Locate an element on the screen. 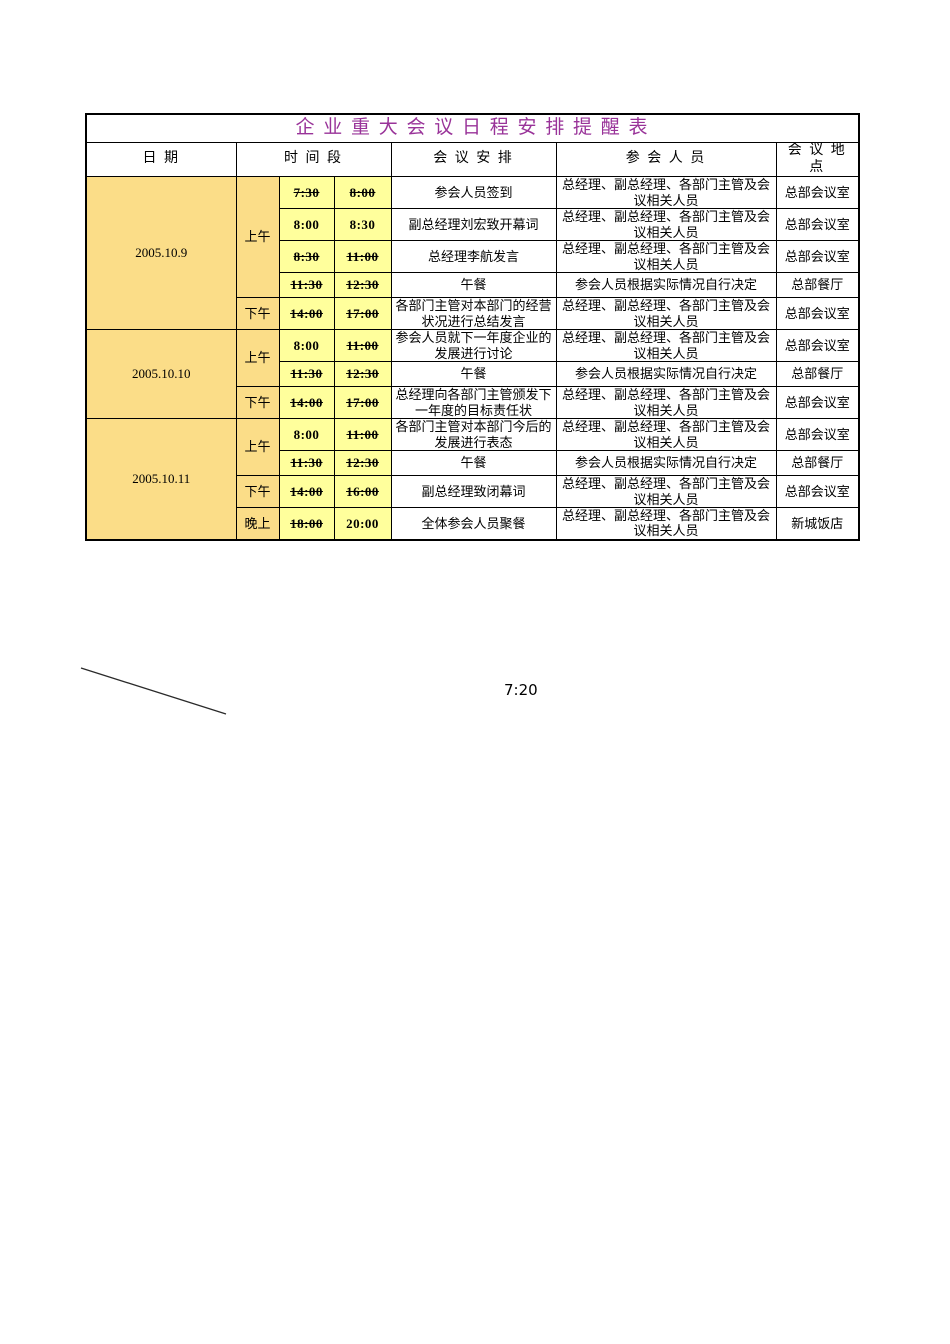  time-start-cell: 7:30 is located at coordinates (306, 193).